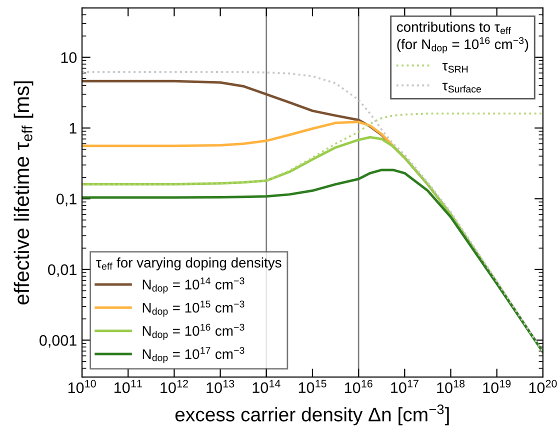 The width and height of the screenshot is (558, 438). I want to click on legend-label: N$_{dop}$ = 10$^{16}$ cm$^{−3}$, so click(193, 332).